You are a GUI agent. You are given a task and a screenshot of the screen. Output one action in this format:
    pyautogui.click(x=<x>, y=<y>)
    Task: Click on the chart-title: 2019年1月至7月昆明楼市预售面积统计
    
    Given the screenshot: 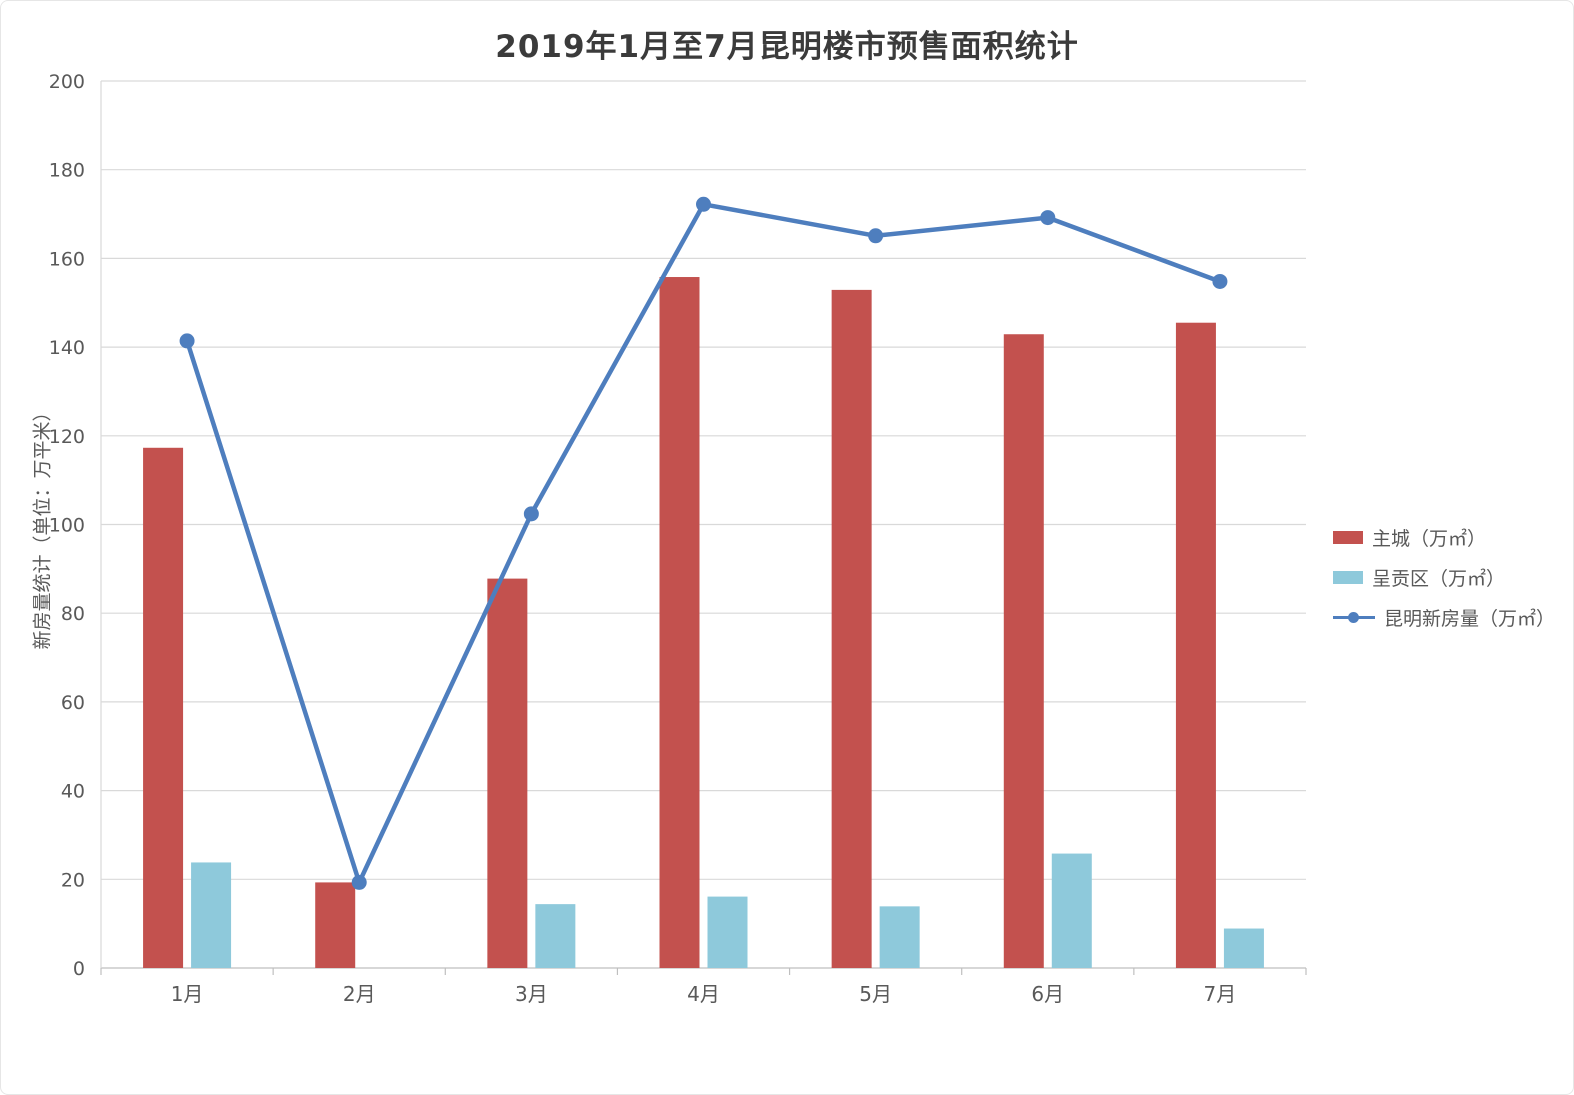 What is the action you would take?
    pyautogui.click(x=787, y=47)
    